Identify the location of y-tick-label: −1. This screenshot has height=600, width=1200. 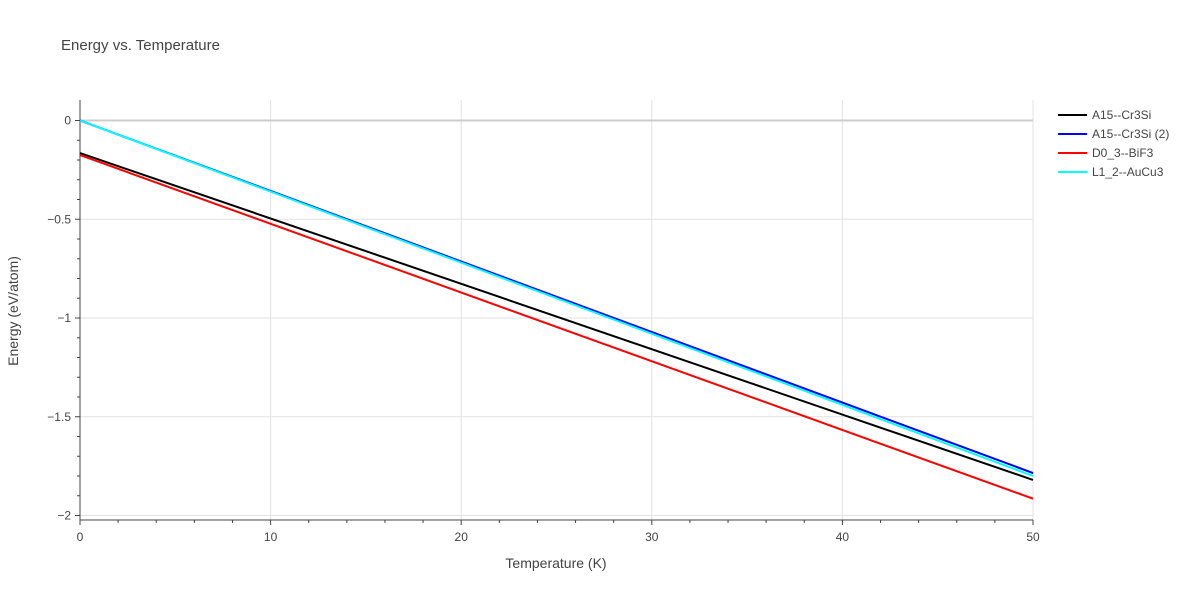
(64, 318).